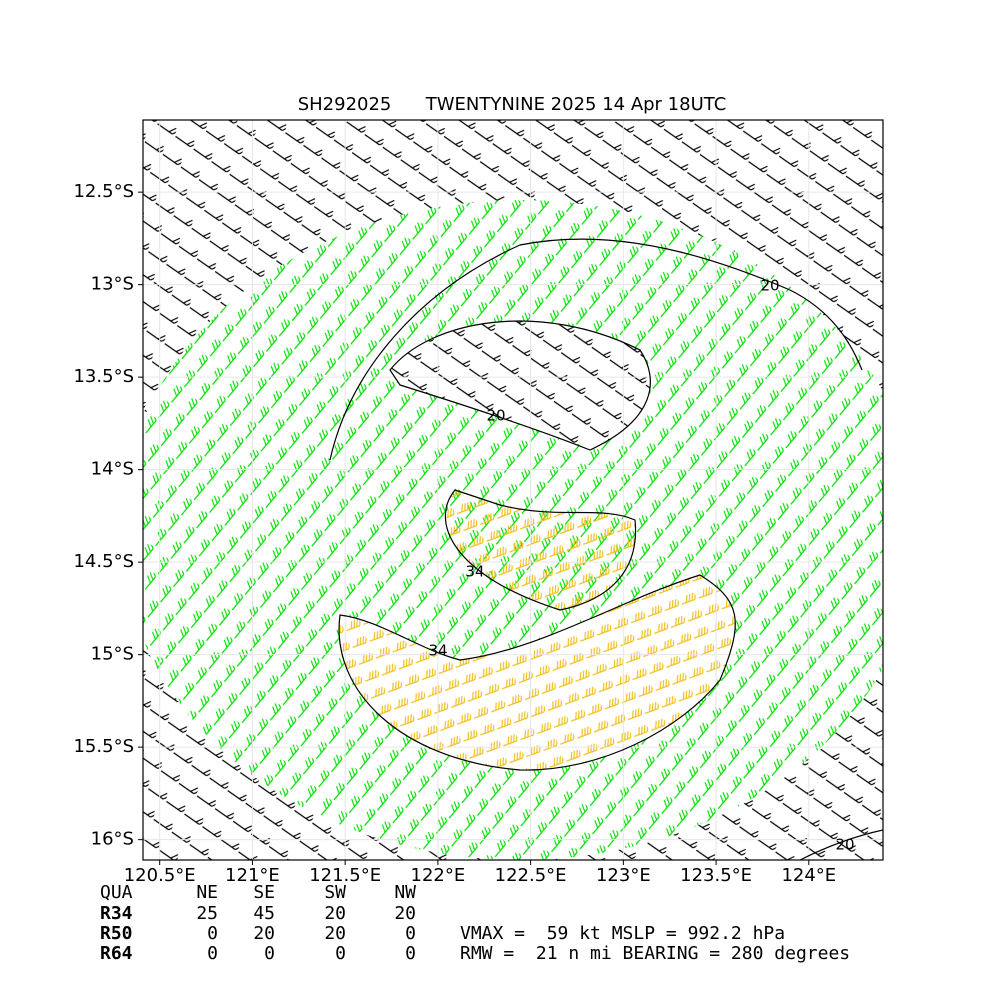 This screenshot has height=1000, width=1000. What do you see at coordinates (112, 654) in the screenshot?
I see `y-tick-label: 15°S` at bounding box center [112, 654].